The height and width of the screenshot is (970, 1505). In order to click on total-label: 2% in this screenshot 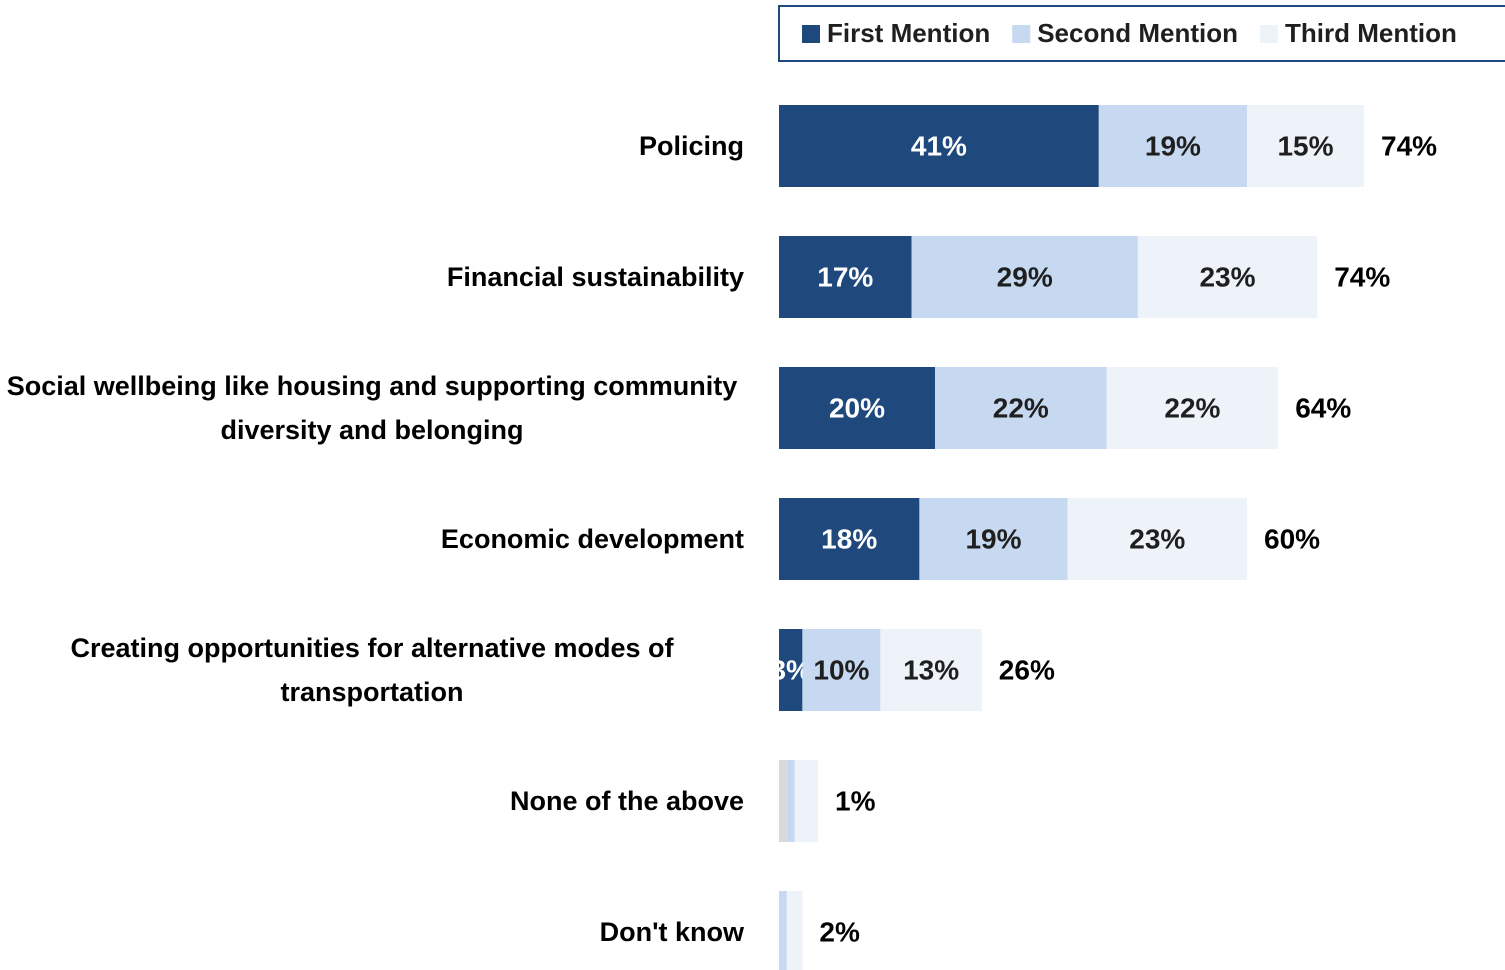, I will do `click(839, 931)`.